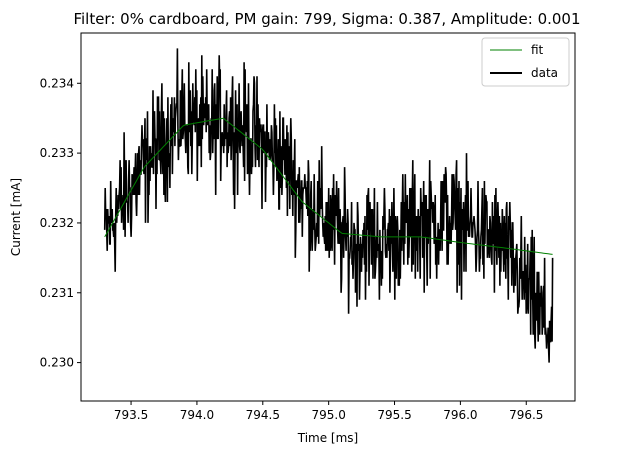  Describe the element at coordinates (328, 438) in the screenshot. I see `x-axis-label: Time [ms]` at that location.